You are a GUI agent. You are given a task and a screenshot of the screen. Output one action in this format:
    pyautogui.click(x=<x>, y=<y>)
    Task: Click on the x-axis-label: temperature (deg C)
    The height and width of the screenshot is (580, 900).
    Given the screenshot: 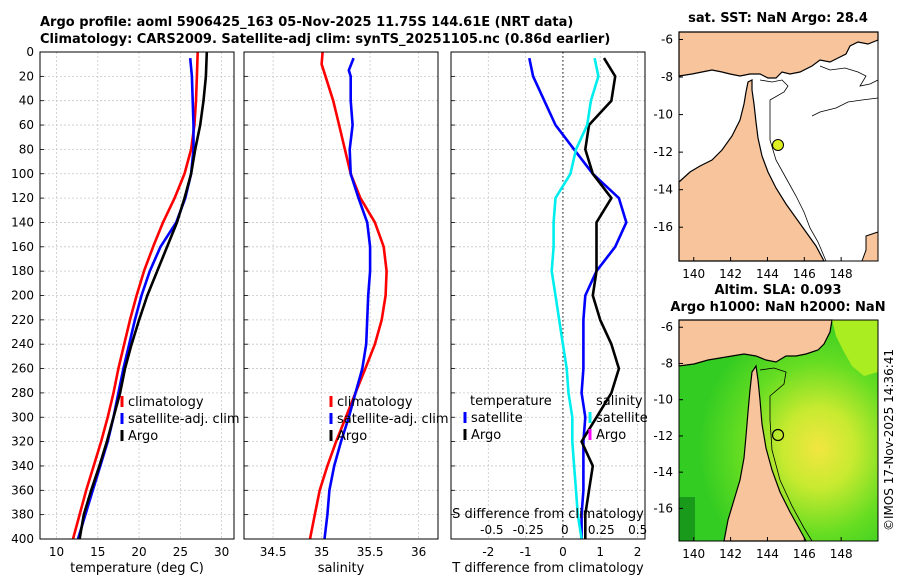 What is the action you would take?
    pyautogui.click(x=137, y=568)
    